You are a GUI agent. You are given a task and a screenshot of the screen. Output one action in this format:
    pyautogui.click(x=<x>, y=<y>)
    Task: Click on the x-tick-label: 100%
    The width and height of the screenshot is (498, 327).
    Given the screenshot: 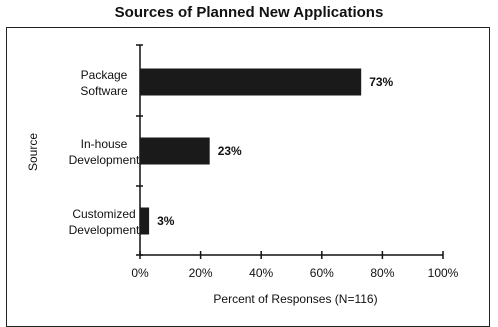 What is the action you would take?
    pyautogui.click(x=443, y=273)
    